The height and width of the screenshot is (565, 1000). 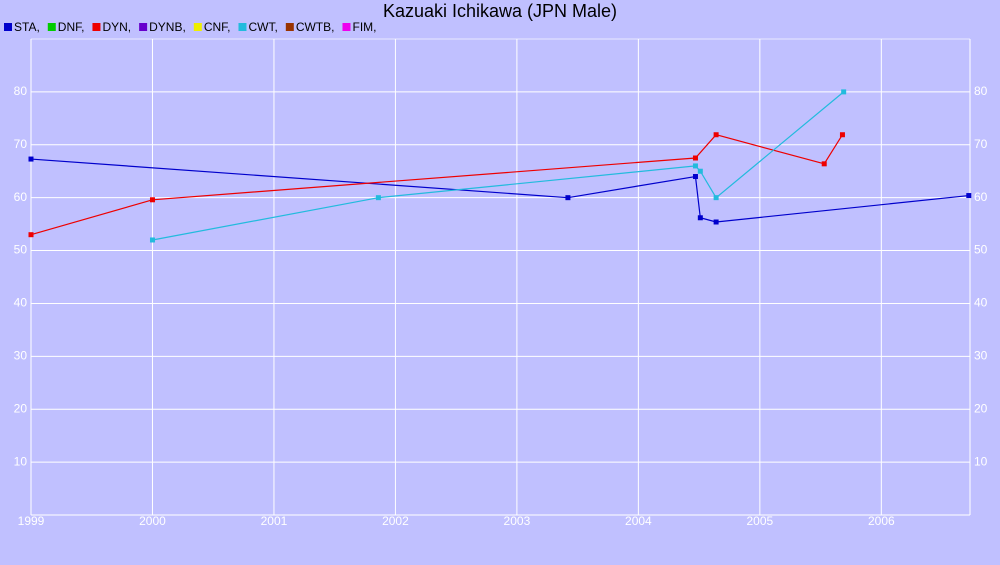 I want to click on y-tick-label: 10, so click(x=21, y=461).